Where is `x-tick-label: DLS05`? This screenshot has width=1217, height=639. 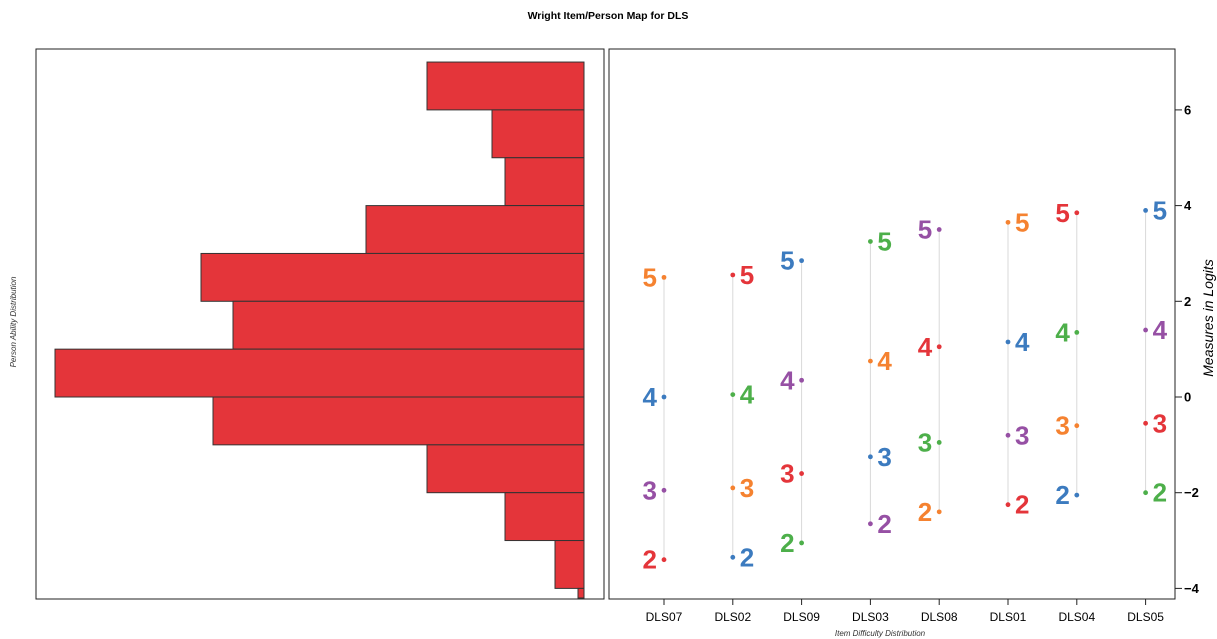 x-tick-label: DLS05 is located at coordinates (1145, 617).